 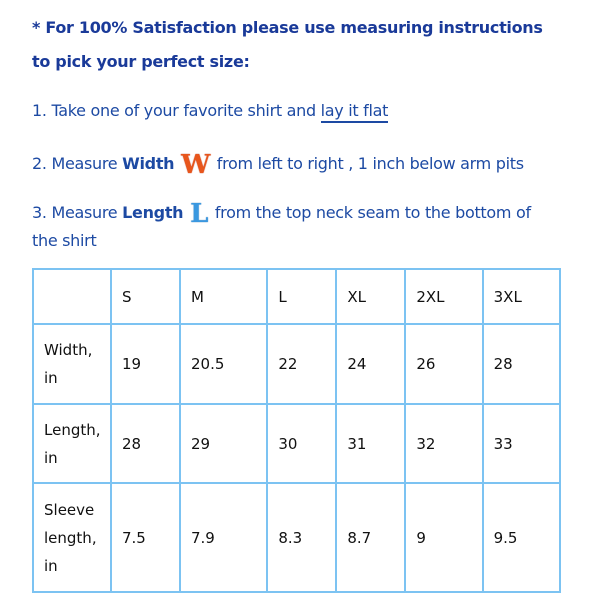 What do you see at coordinates (302, 296) in the screenshot?
I see `size-header: L` at bounding box center [302, 296].